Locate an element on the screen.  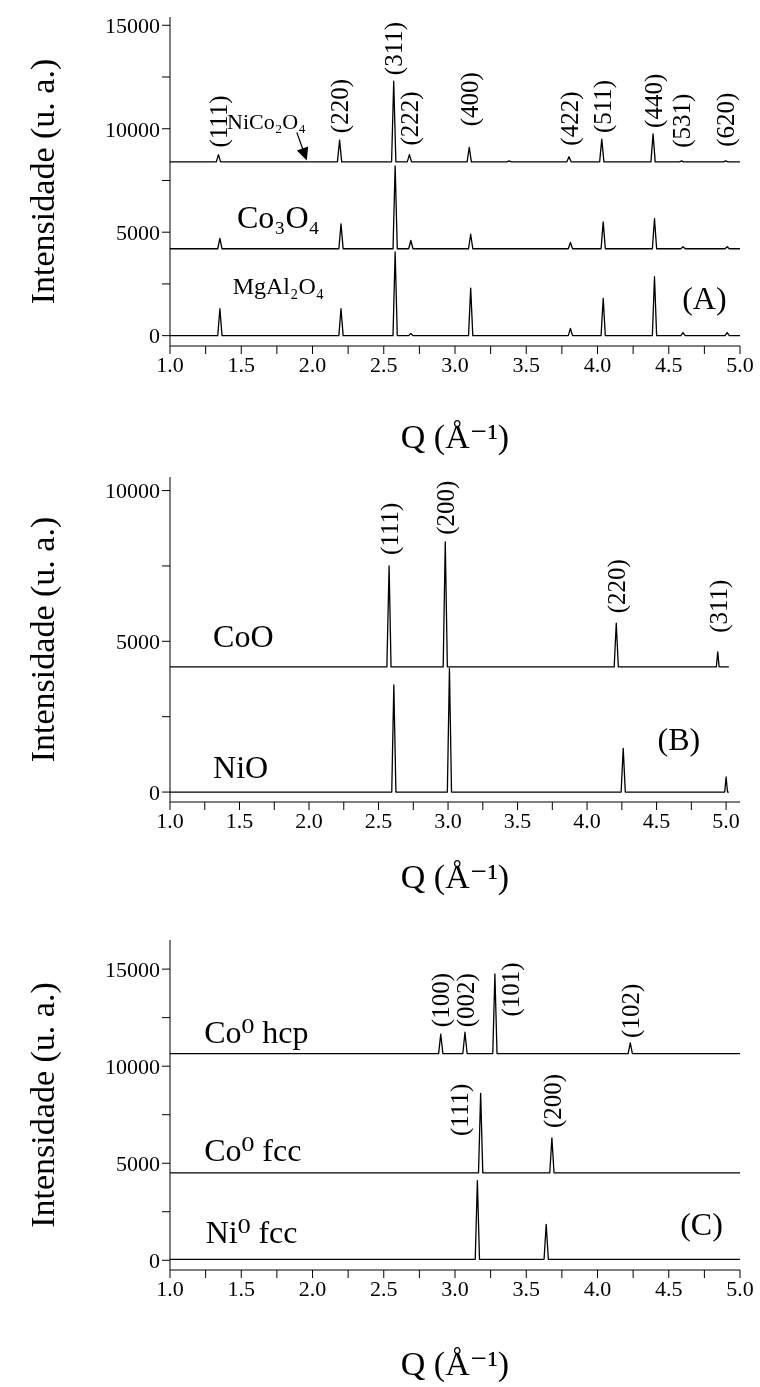
annotation: (A) is located at coordinates (704, 297).